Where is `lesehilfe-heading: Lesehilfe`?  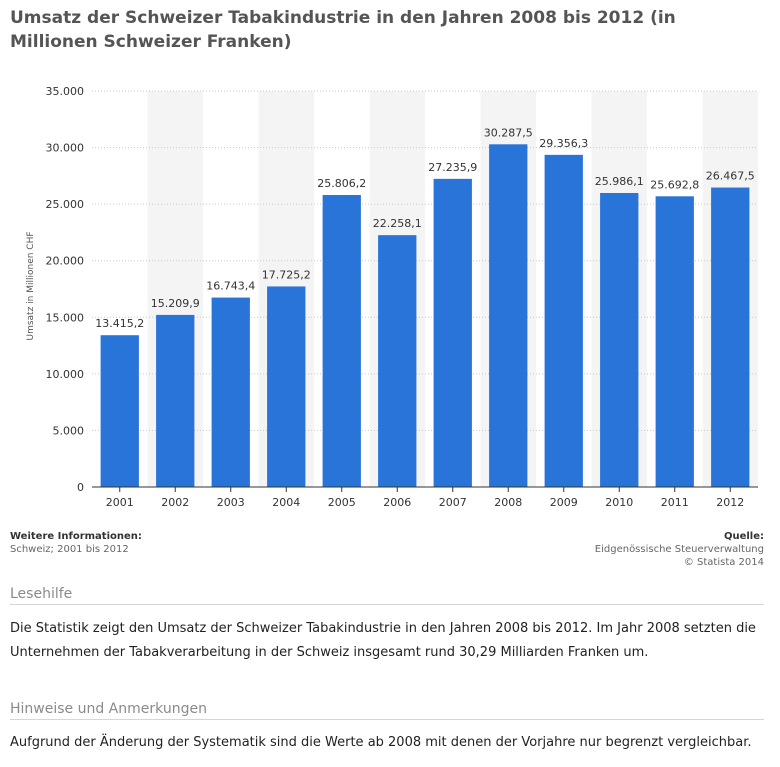
lesehilfe-heading: Lesehilfe is located at coordinates (387, 595).